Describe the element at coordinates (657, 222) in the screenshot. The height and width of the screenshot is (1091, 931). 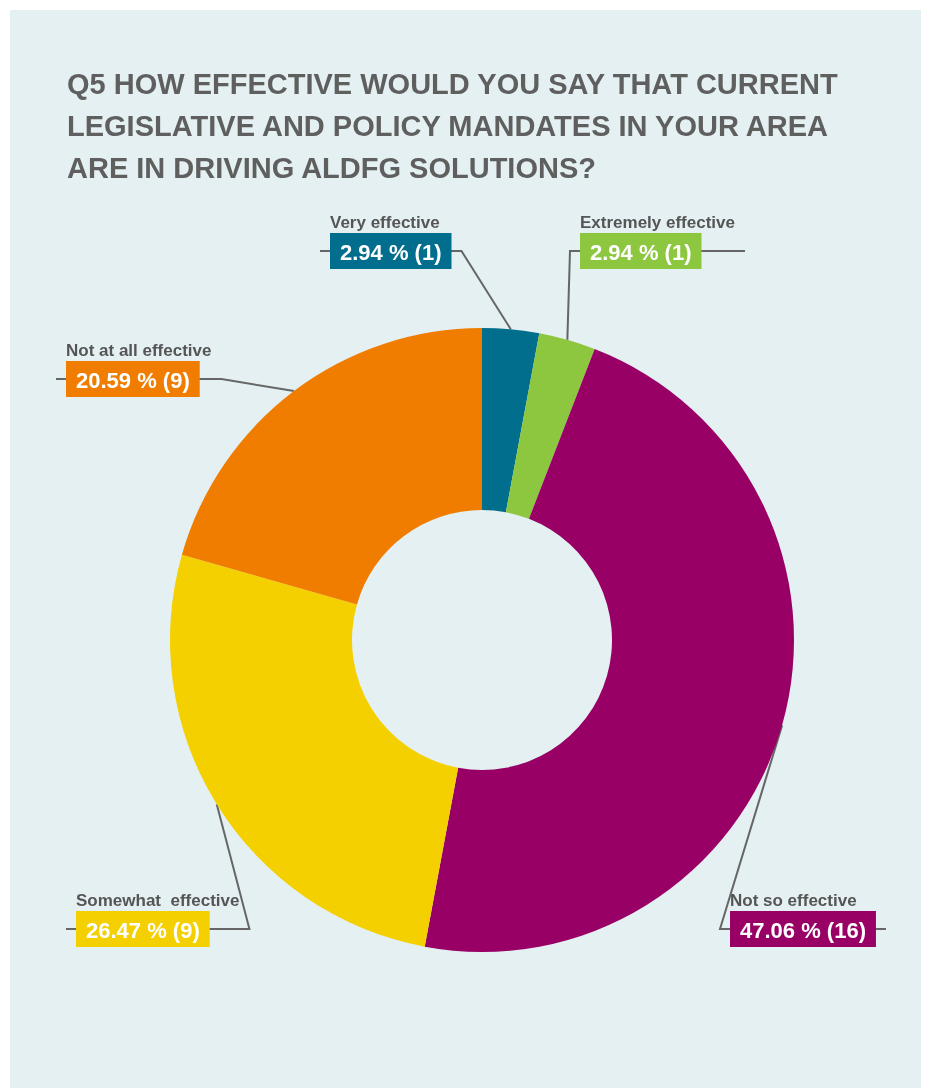
I see `slice-label: Extremely effective` at that location.